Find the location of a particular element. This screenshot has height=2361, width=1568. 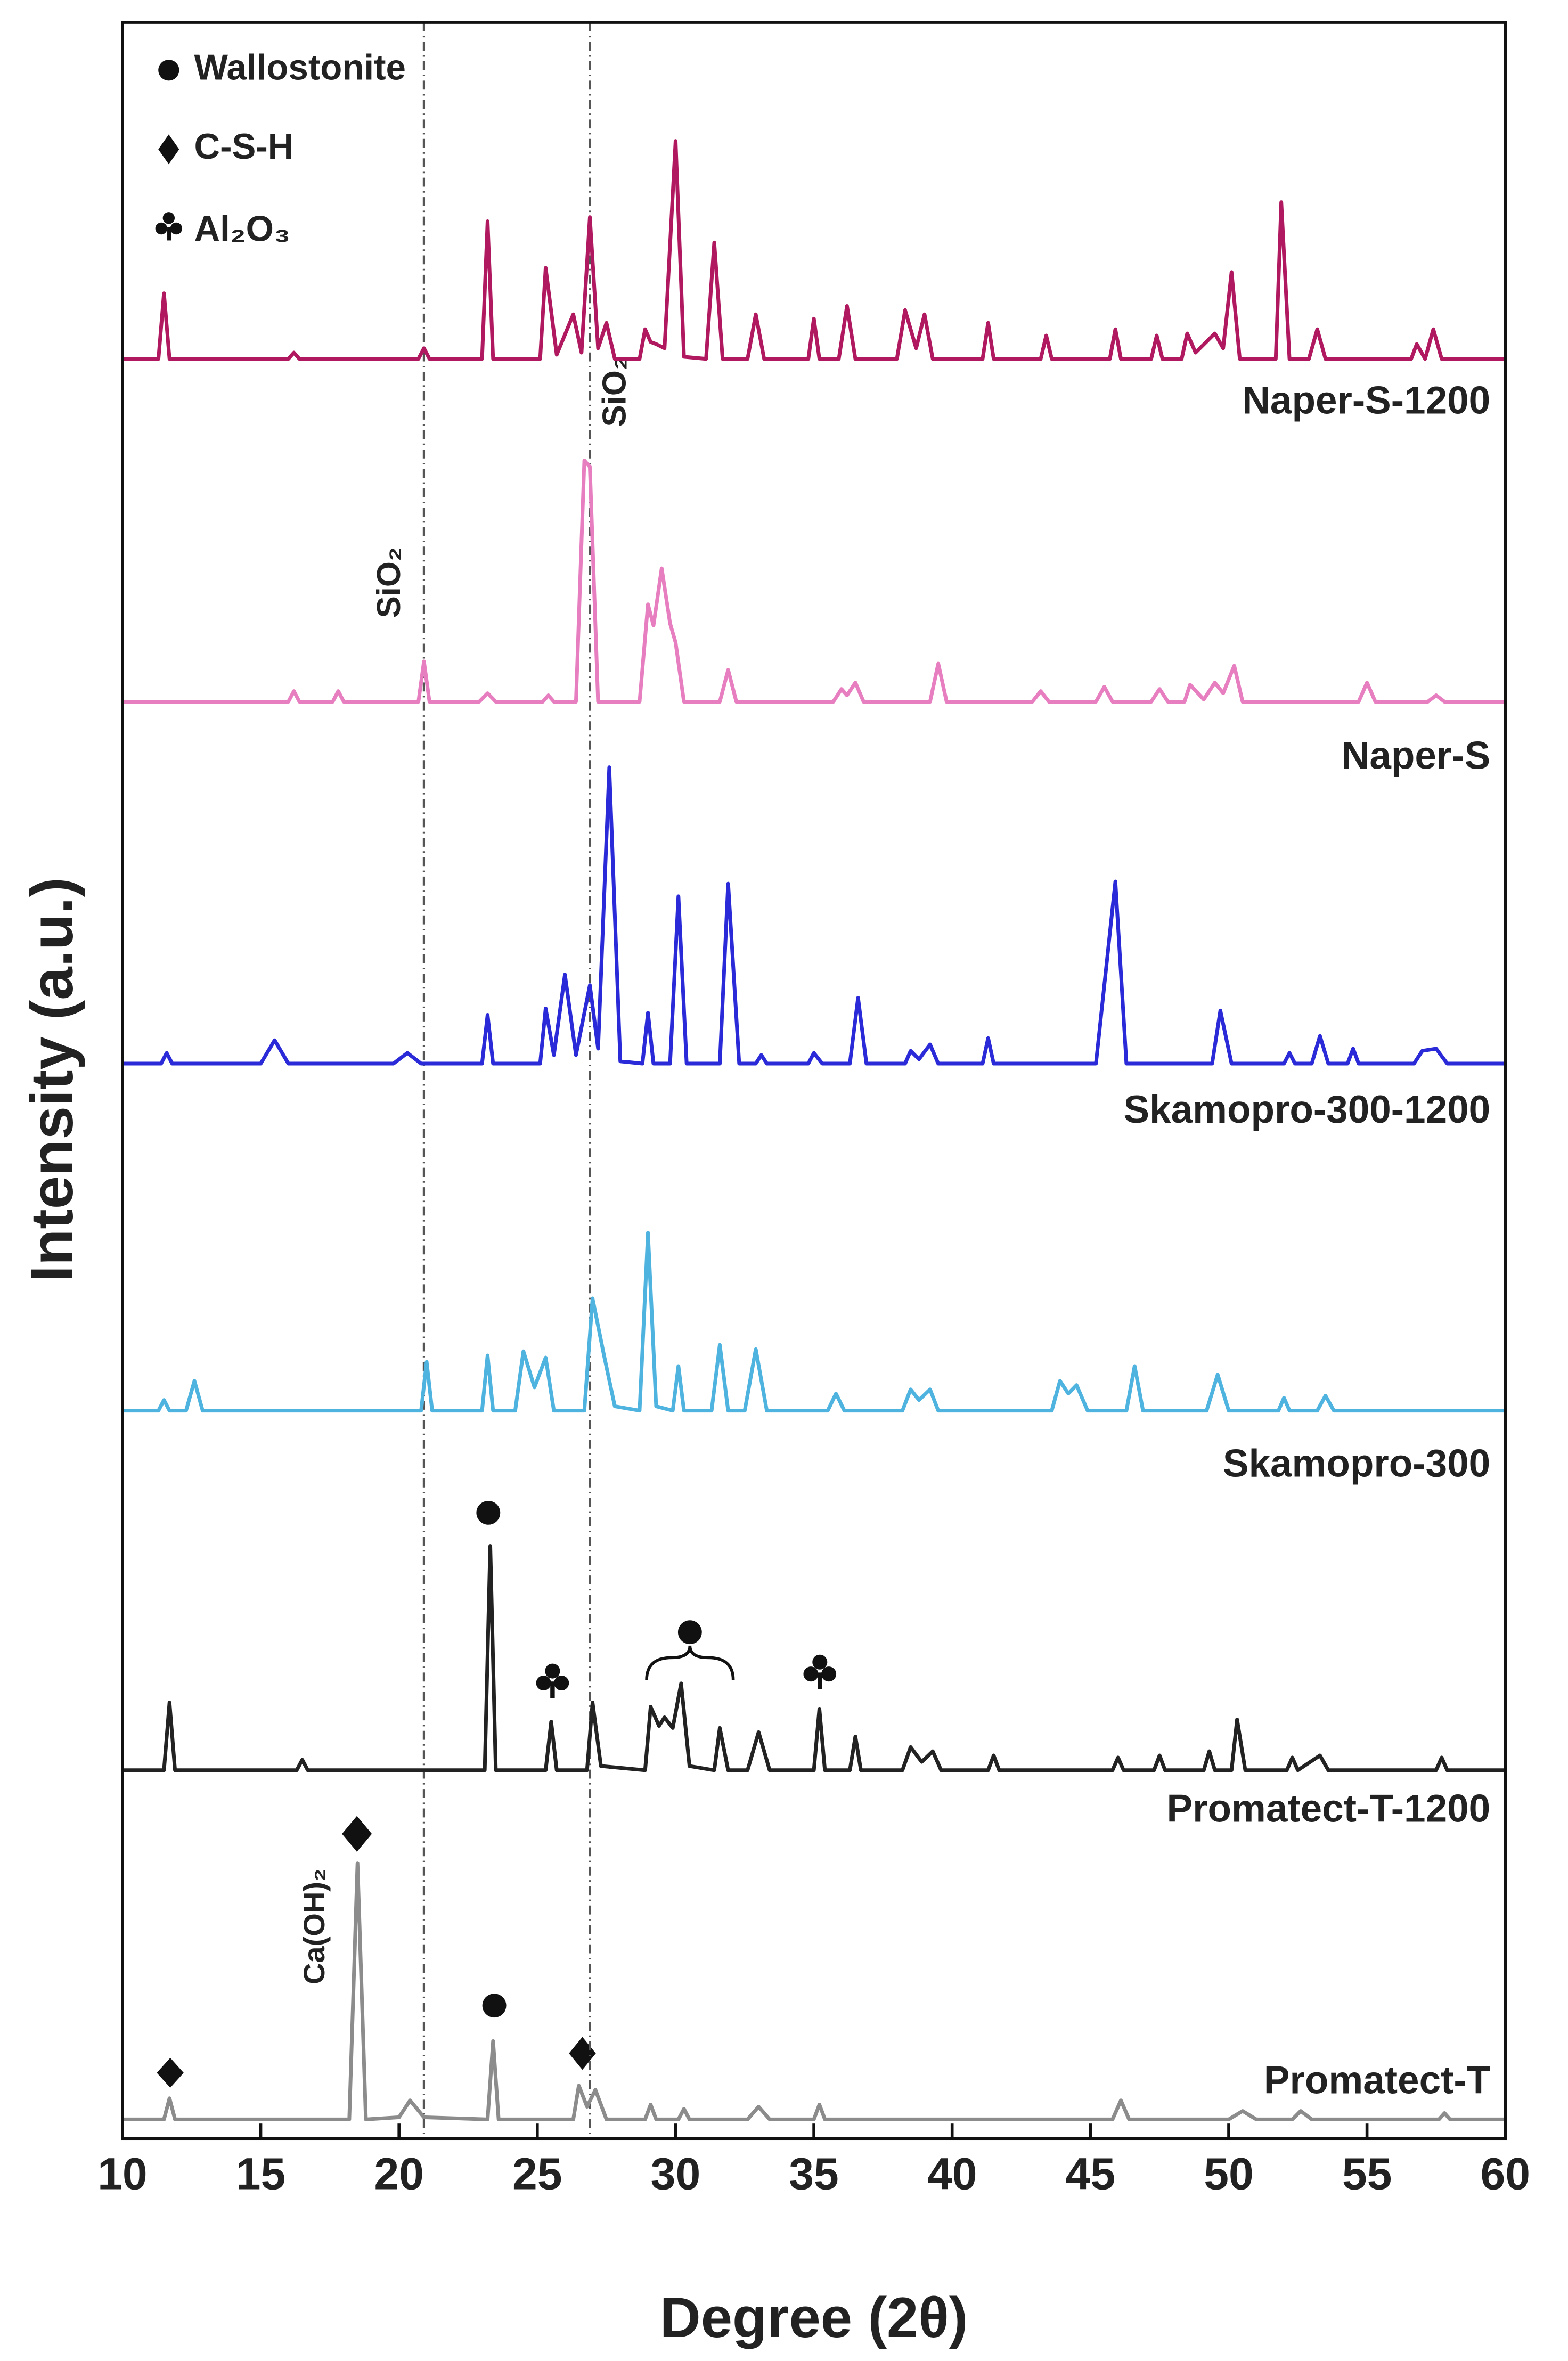

x-tick-label: 15 is located at coordinates (261, 2173).